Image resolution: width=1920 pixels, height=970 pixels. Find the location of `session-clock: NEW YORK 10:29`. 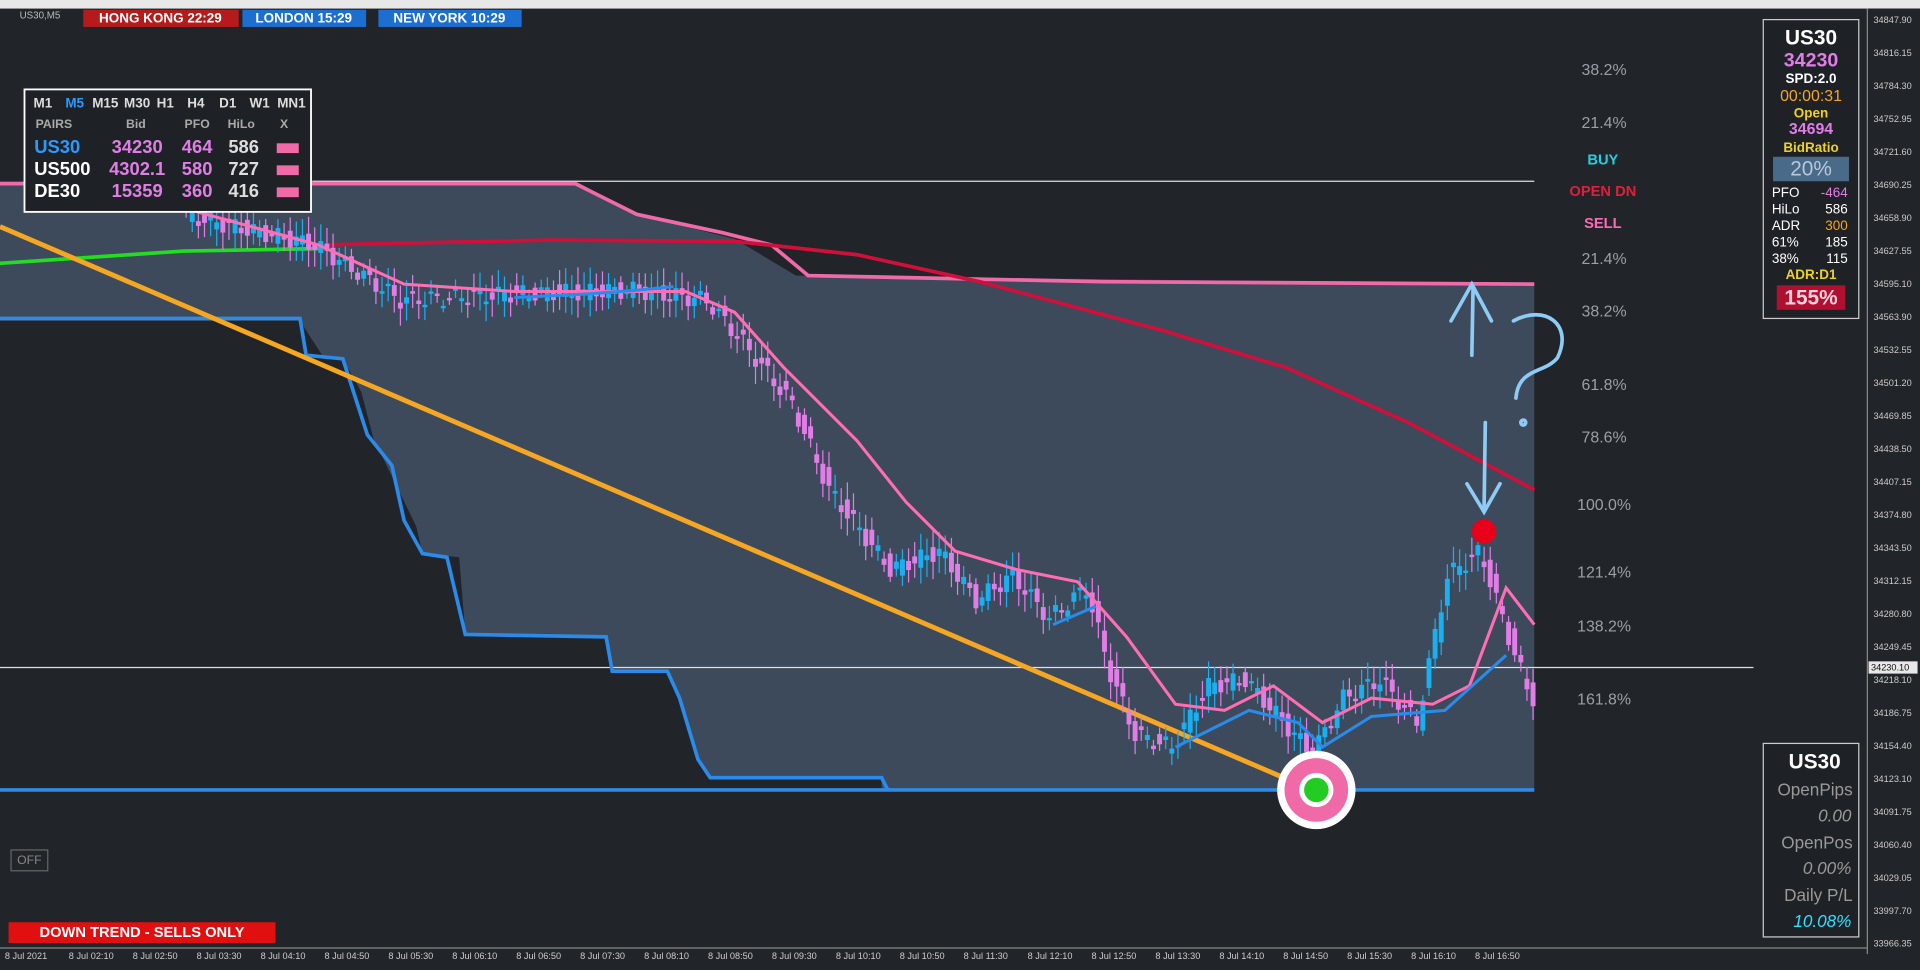

session-clock: NEW YORK 10:29 is located at coordinates (449, 18).